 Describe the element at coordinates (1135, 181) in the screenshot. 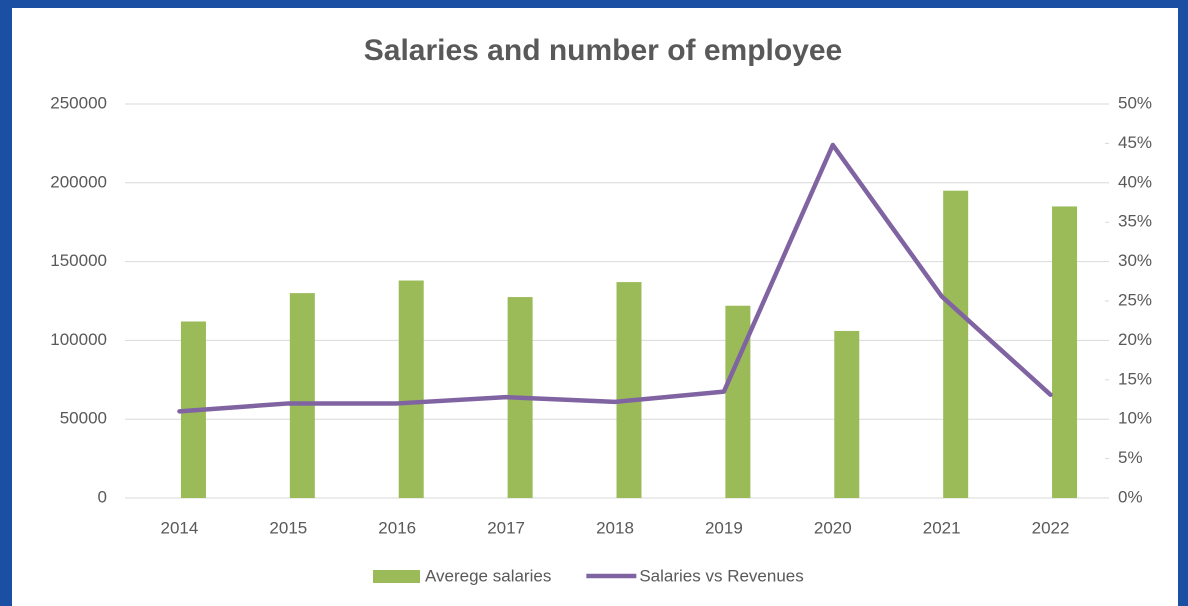

I see `y2-tick-label: 40%` at that location.